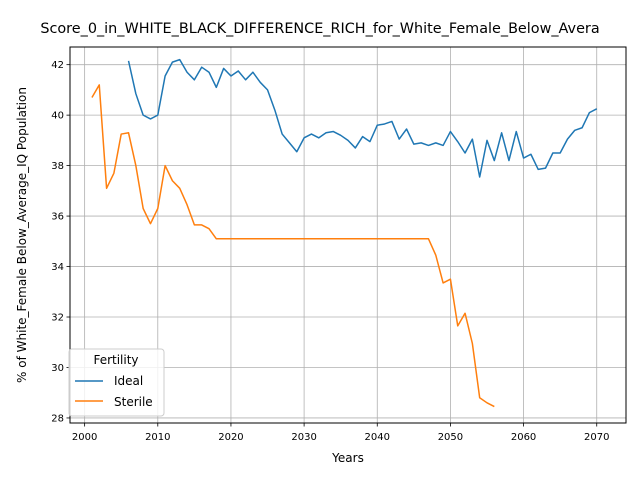 The image size is (640, 480). I want to click on x-tick-label: 2010, so click(157, 437).